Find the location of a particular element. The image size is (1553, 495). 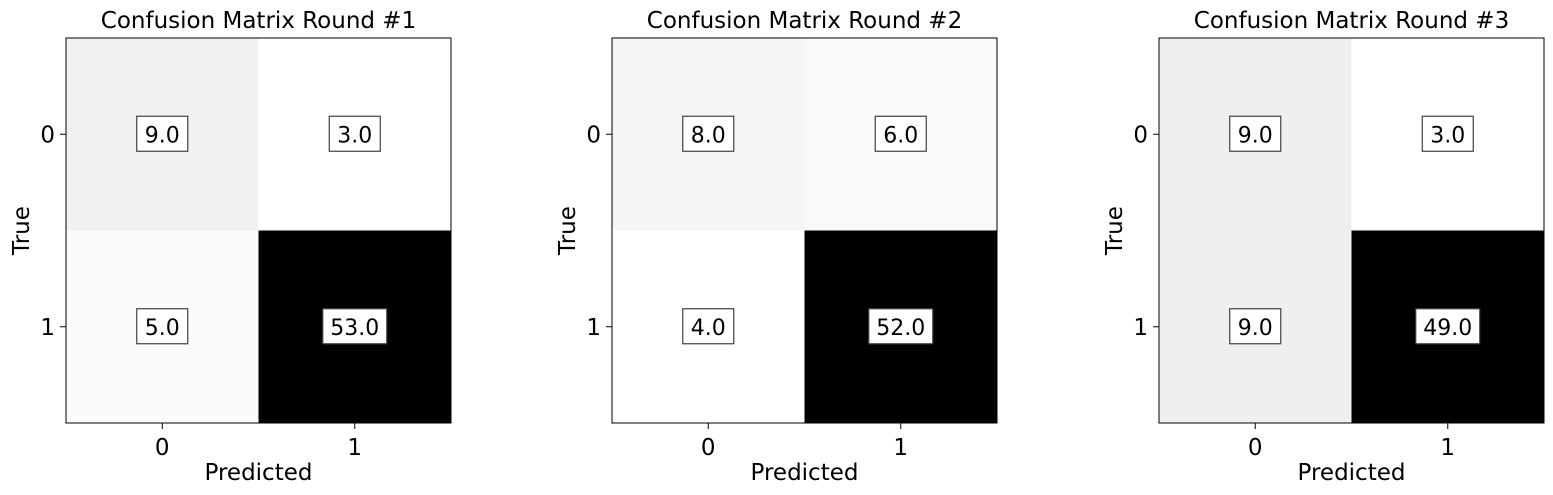

cell-value-label: 6.0 is located at coordinates (900, 135).